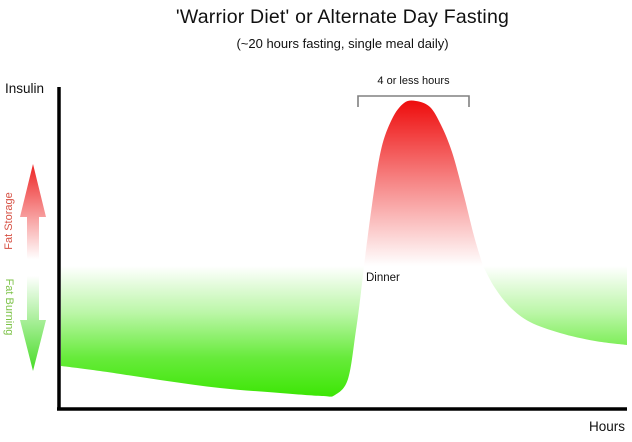  What do you see at coordinates (413, 81) in the screenshot?
I see `eating-window-label: 4 or less hours` at bounding box center [413, 81].